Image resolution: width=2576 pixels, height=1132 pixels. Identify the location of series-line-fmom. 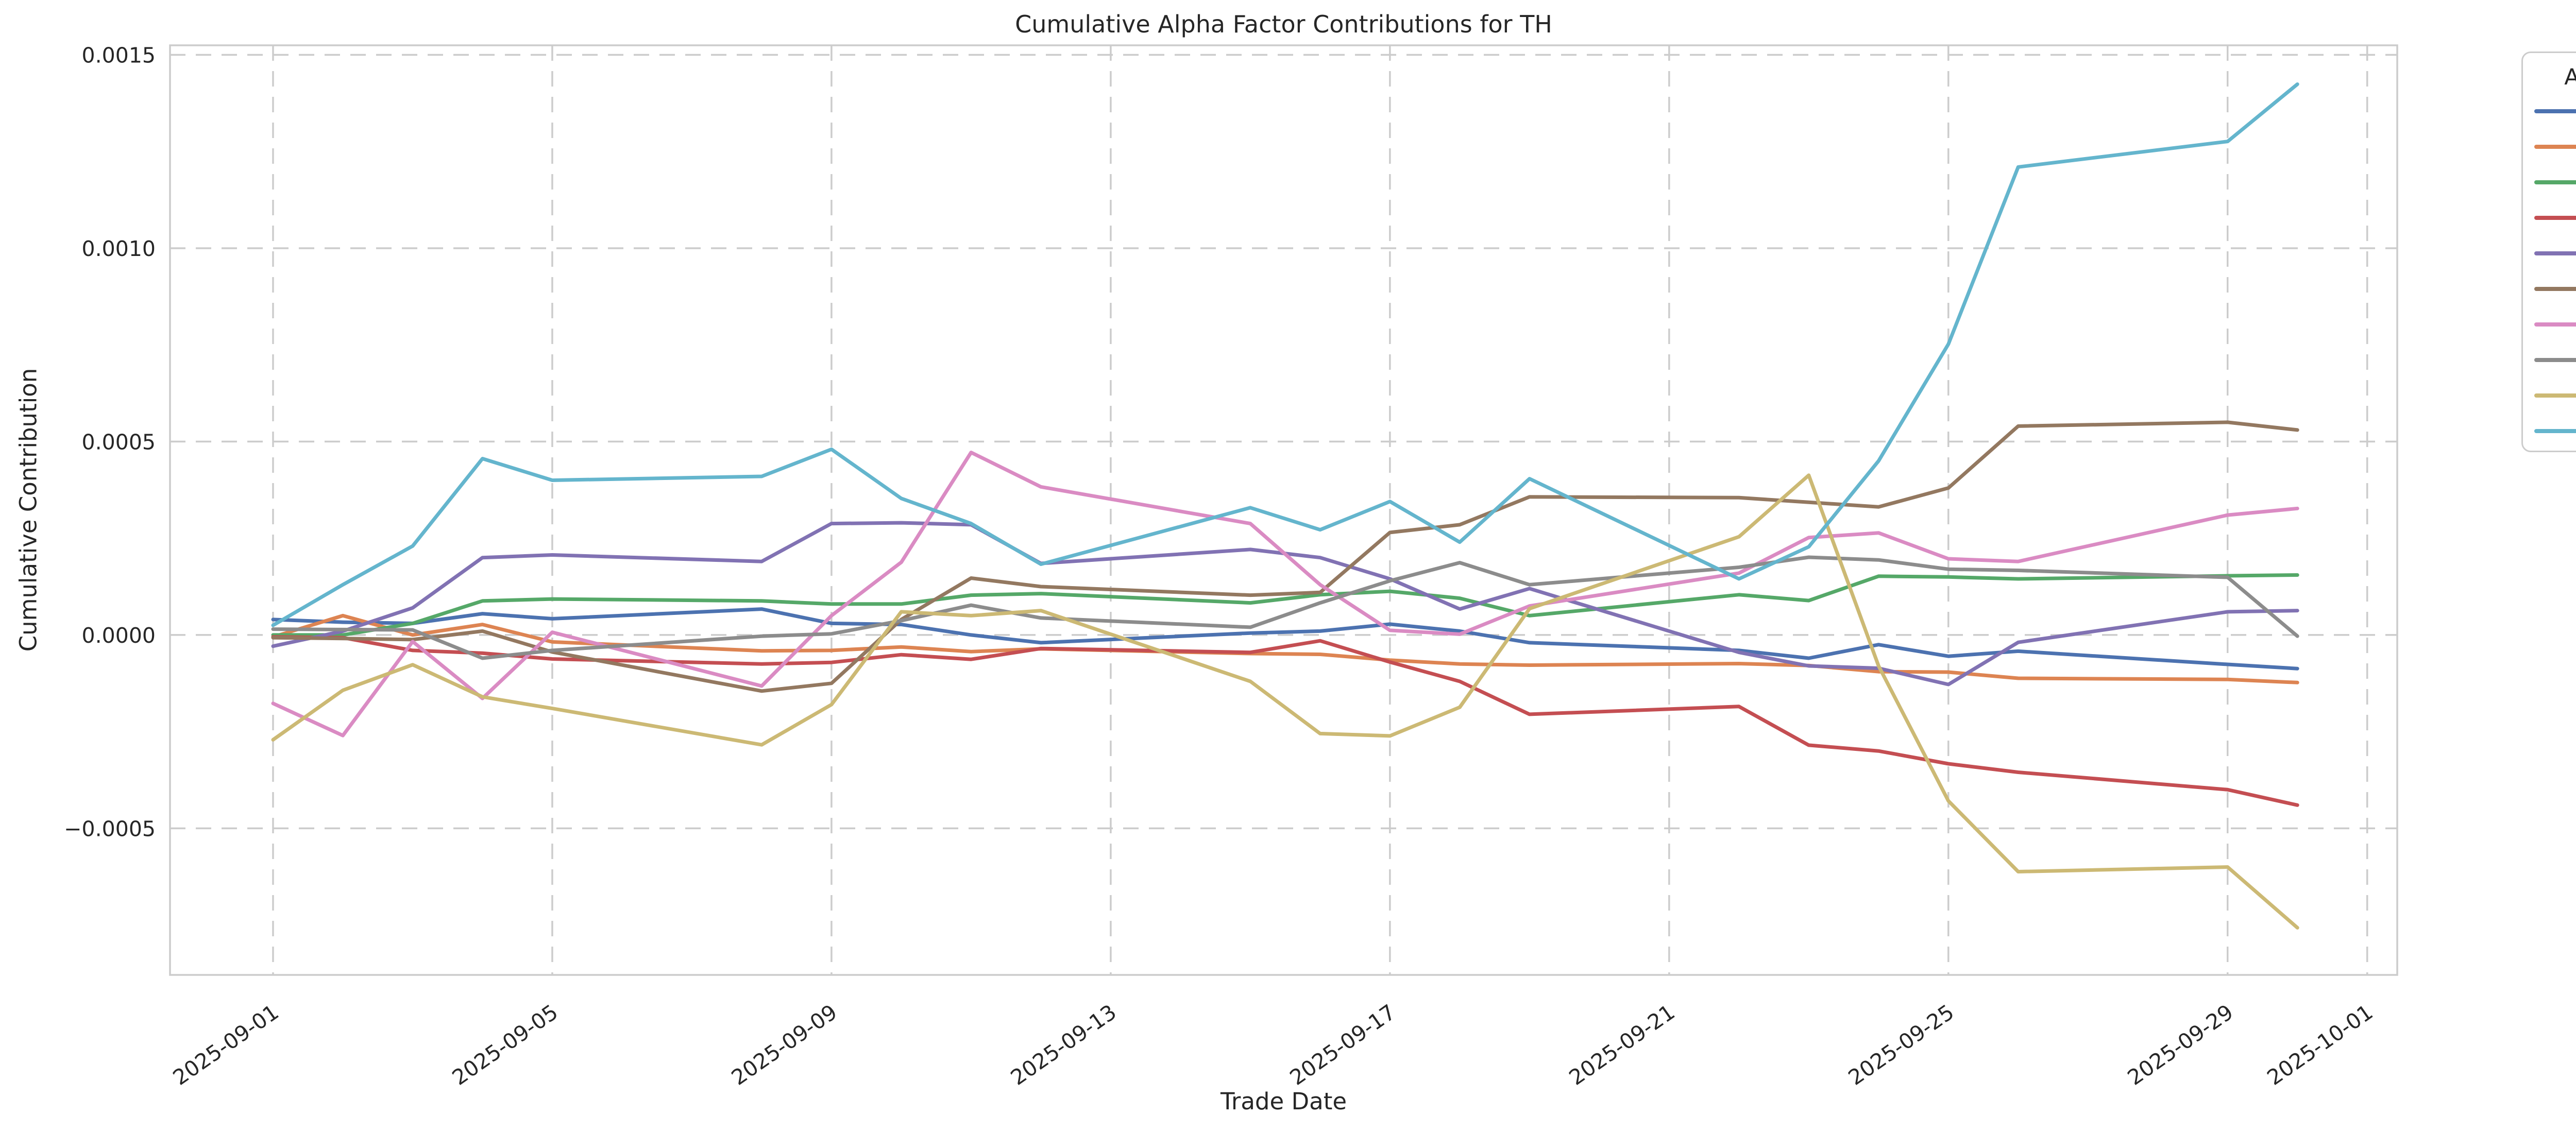
(1285, 639).